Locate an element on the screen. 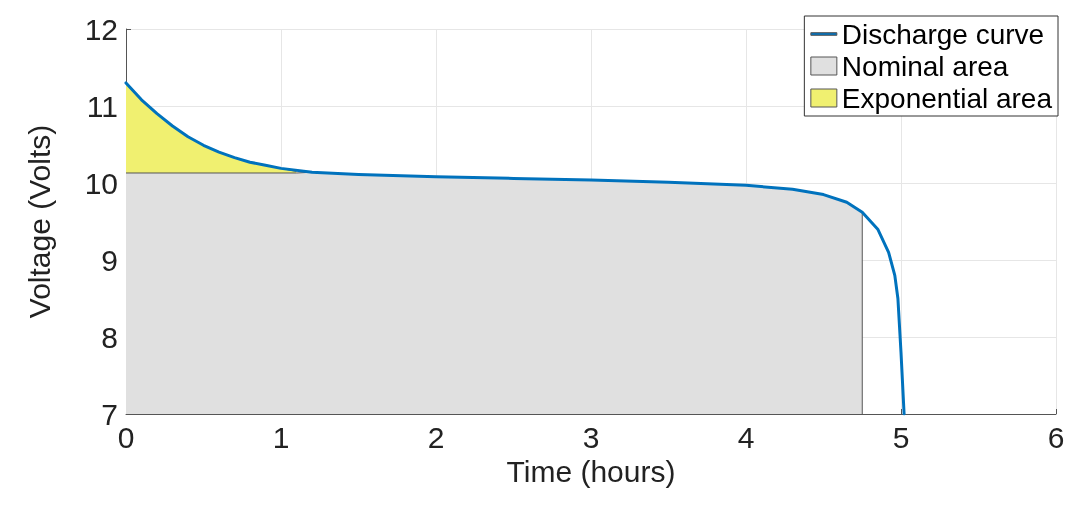 The image size is (1086, 524). x-tick-label: 1 is located at coordinates (281, 437).